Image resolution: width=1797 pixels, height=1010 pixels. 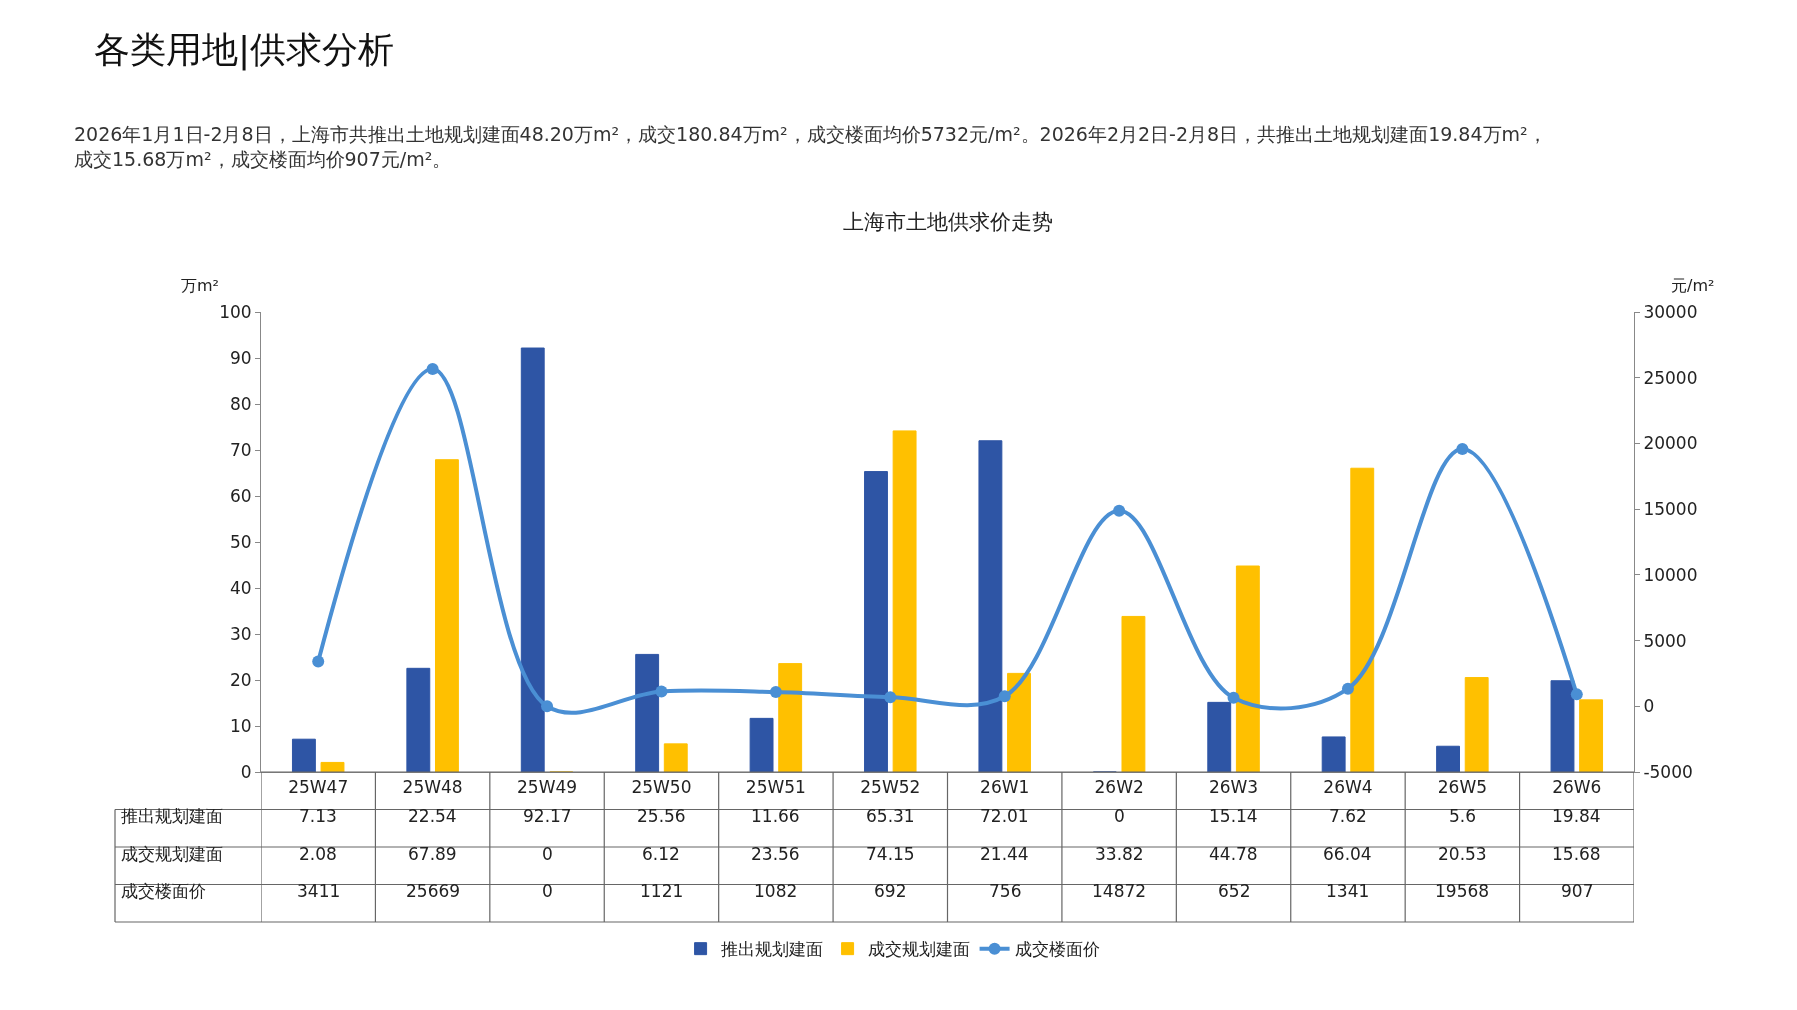 I want to click on y-tick-label: 80, so click(x=240, y=403).